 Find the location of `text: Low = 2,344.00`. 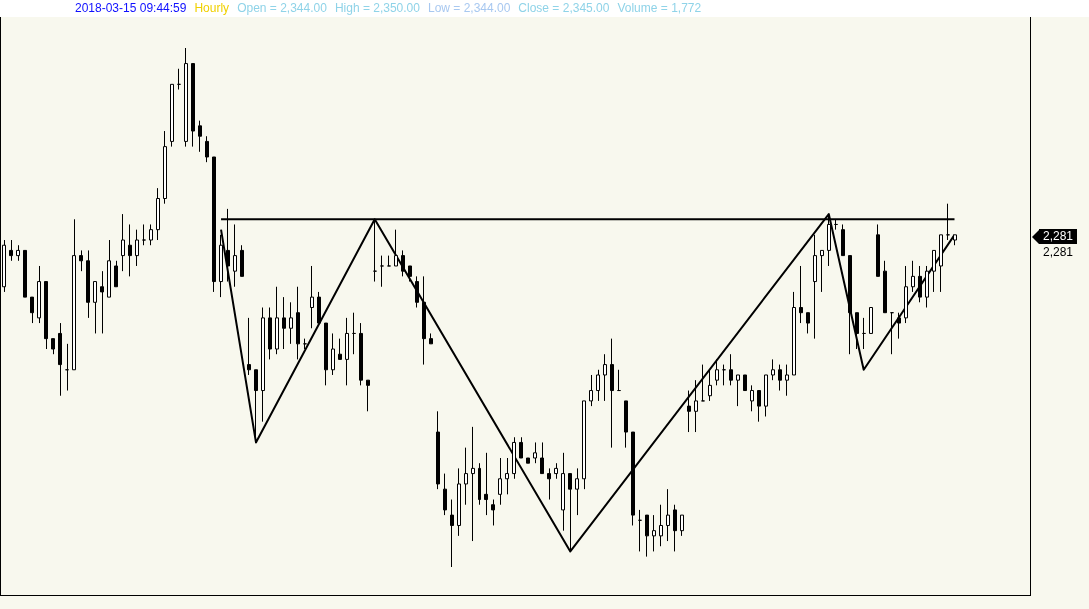

text: Low = 2,344.00 is located at coordinates (469, 8).